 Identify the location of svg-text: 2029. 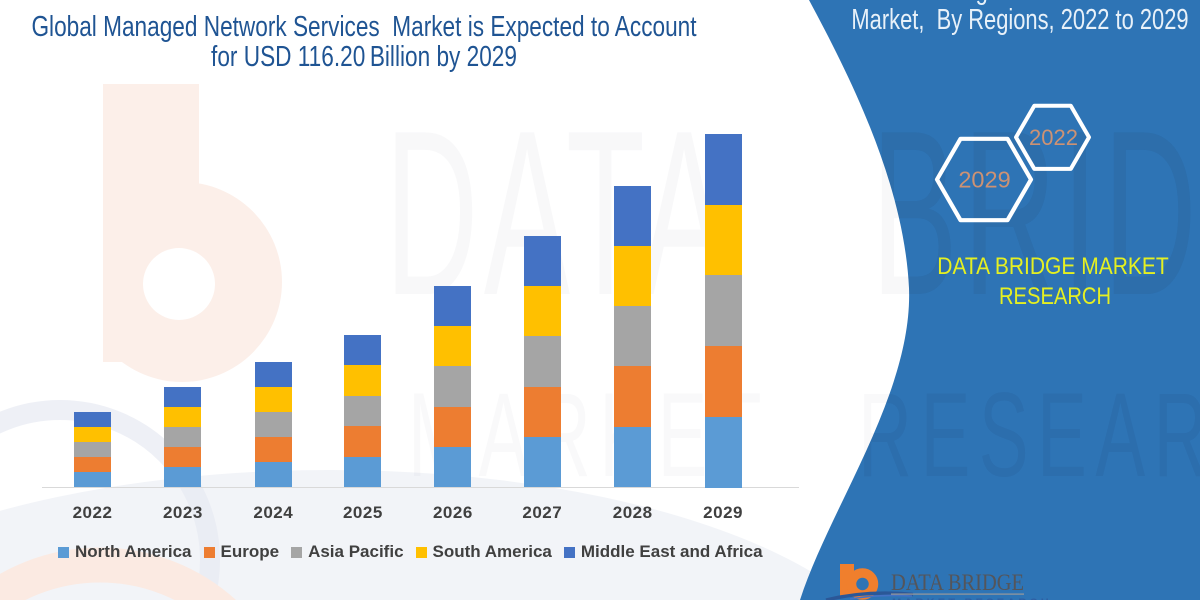
(984, 180).